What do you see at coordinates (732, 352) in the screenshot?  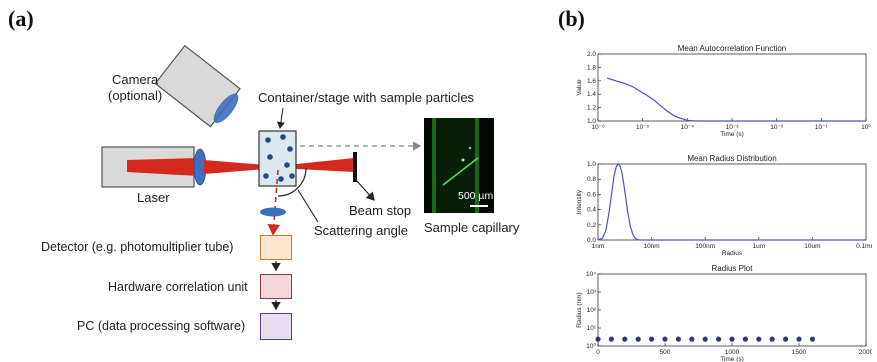 I see `chart-2-xtick-label: 1000` at bounding box center [732, 352].